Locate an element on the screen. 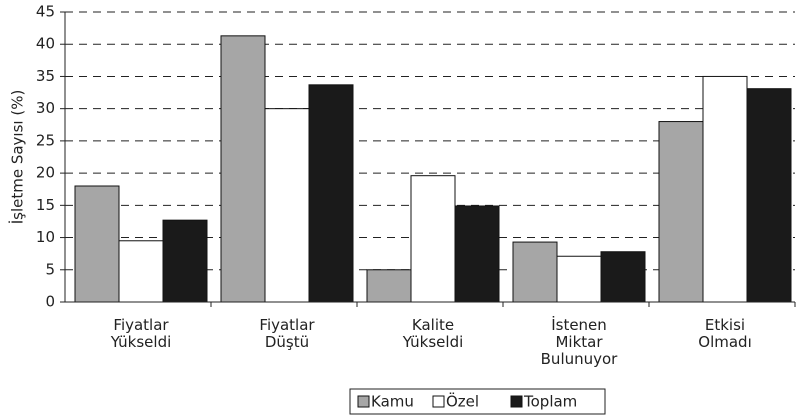  y-tick-label: 40 is located at coordinates (45, 44).